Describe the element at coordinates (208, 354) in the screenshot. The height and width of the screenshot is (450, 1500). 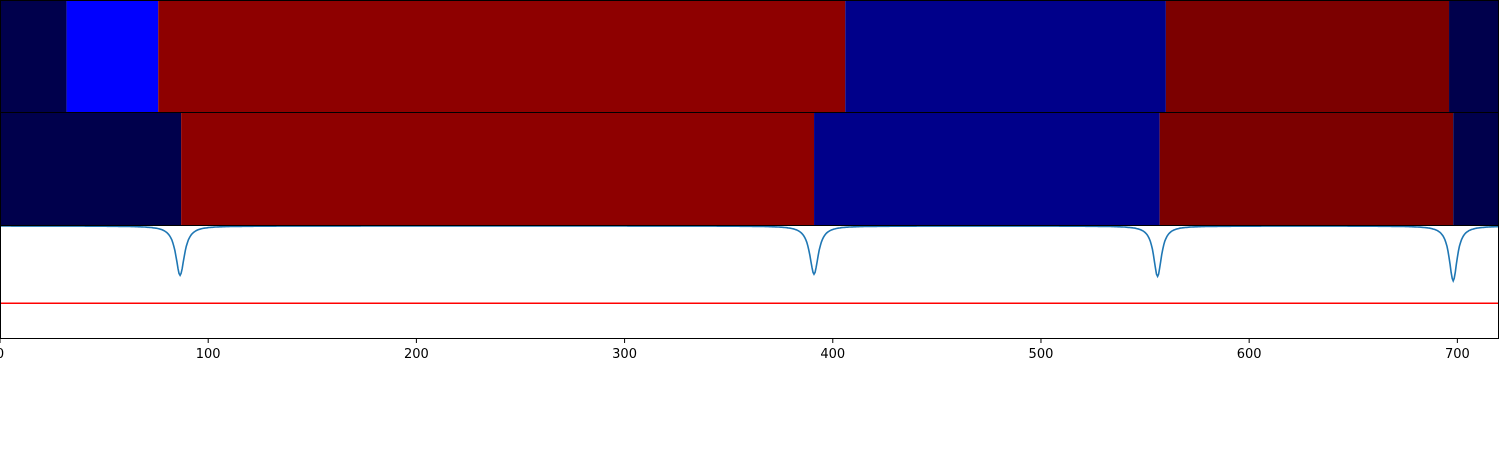
I see `x-tick-label-100: 100` at that location.